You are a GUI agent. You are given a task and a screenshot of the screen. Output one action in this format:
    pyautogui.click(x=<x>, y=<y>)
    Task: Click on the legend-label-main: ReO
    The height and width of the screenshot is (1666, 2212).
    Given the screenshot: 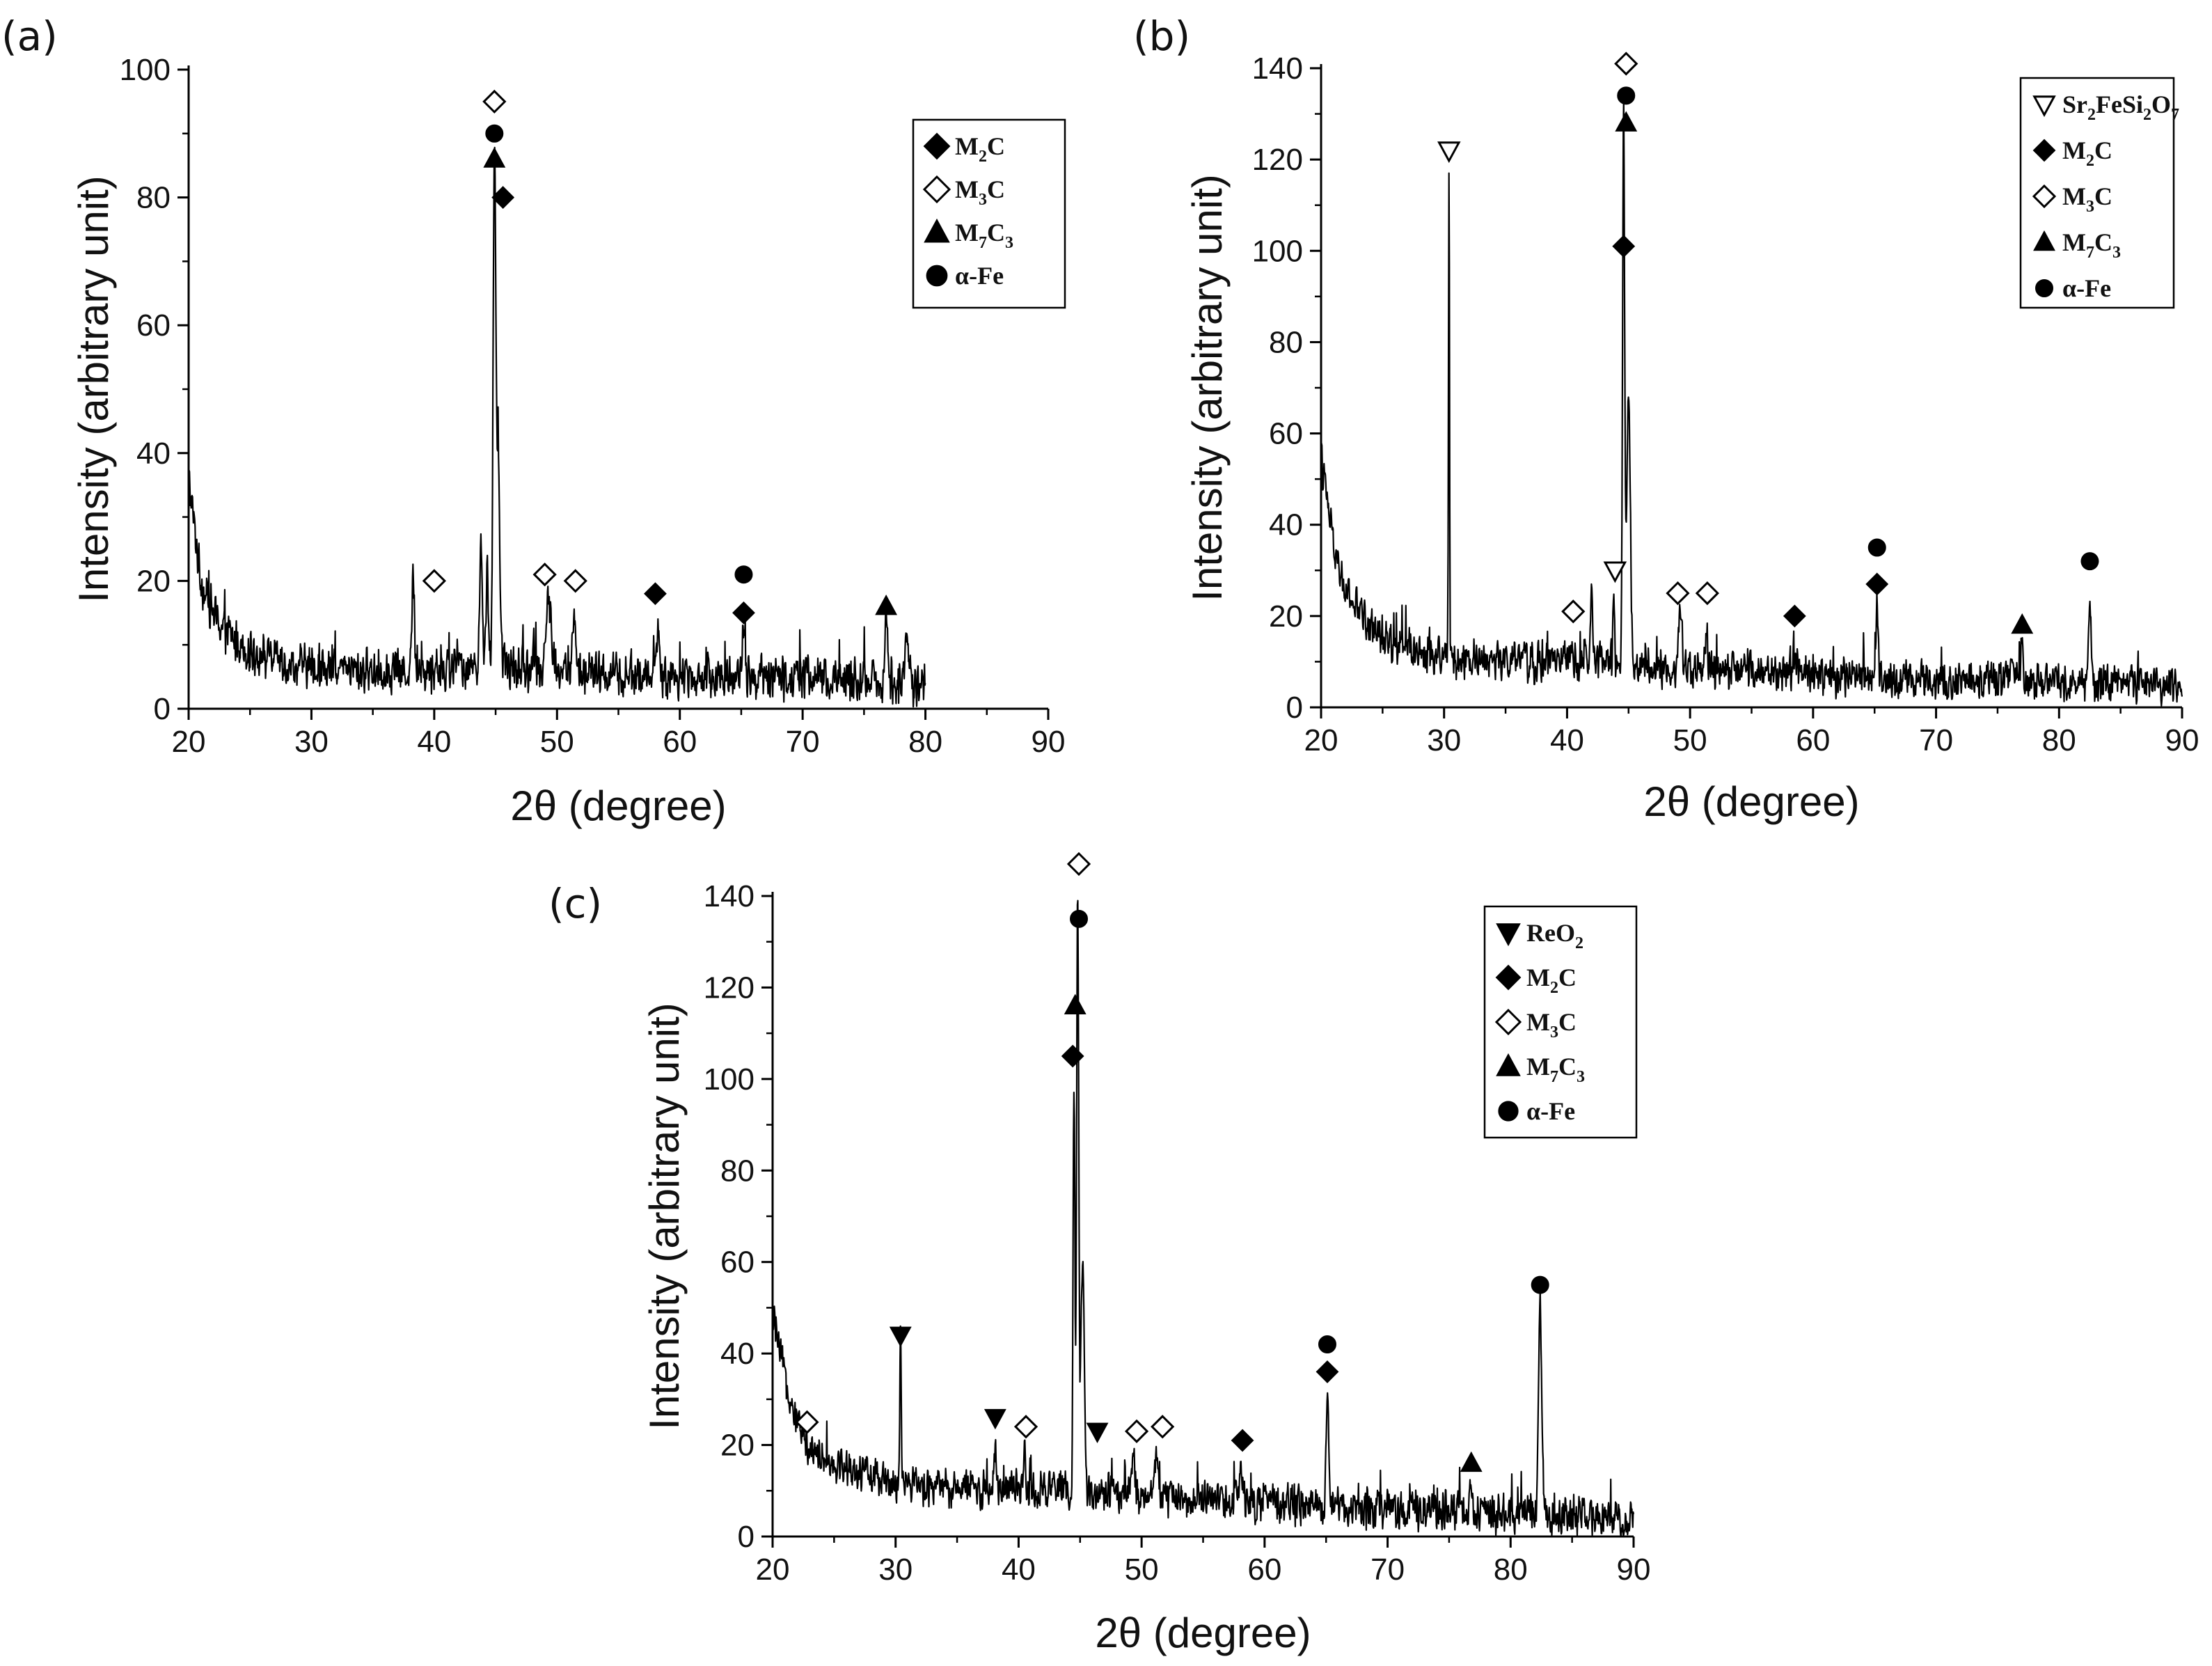 What is the action you would take?
    pyautogui.click(x=1550, y=933)
    